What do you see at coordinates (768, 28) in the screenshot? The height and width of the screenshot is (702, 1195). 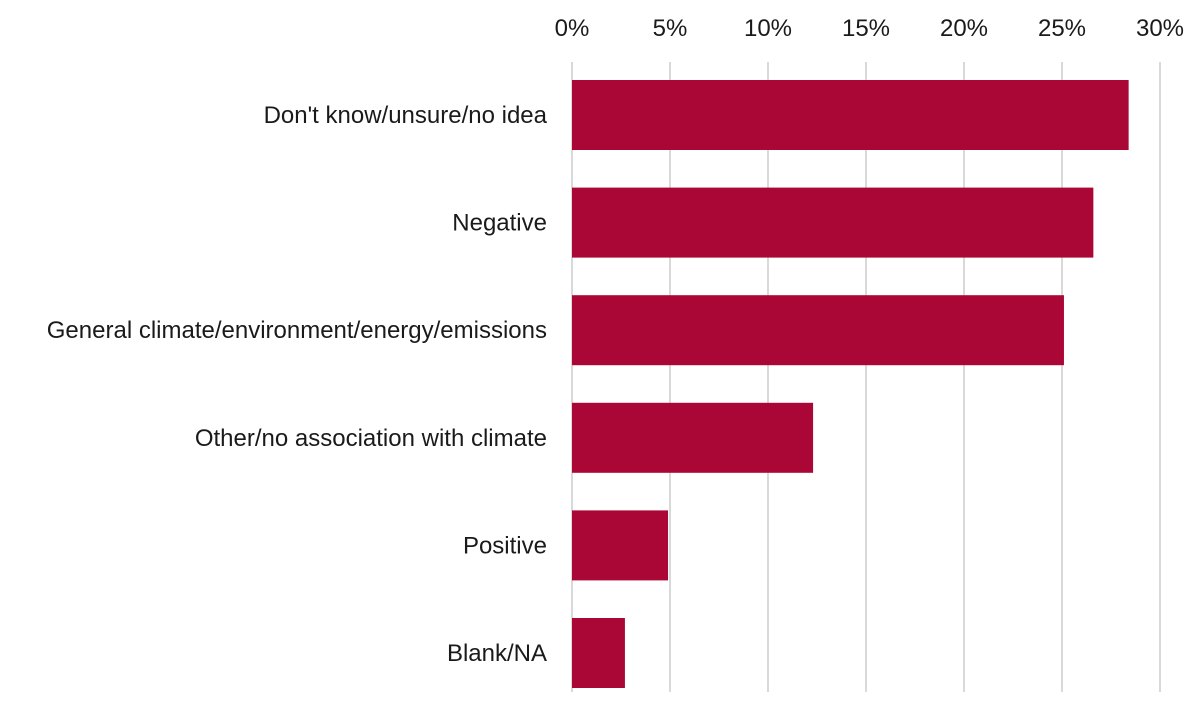 I see `x-tick-label: 10%` at bounding box center [768, 28].